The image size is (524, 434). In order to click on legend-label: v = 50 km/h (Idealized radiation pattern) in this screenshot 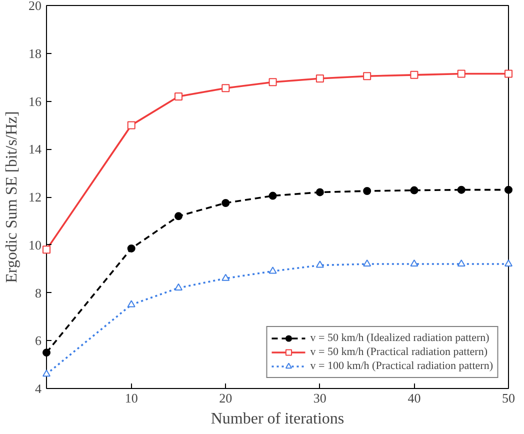, I will do `click(400, 338)`.